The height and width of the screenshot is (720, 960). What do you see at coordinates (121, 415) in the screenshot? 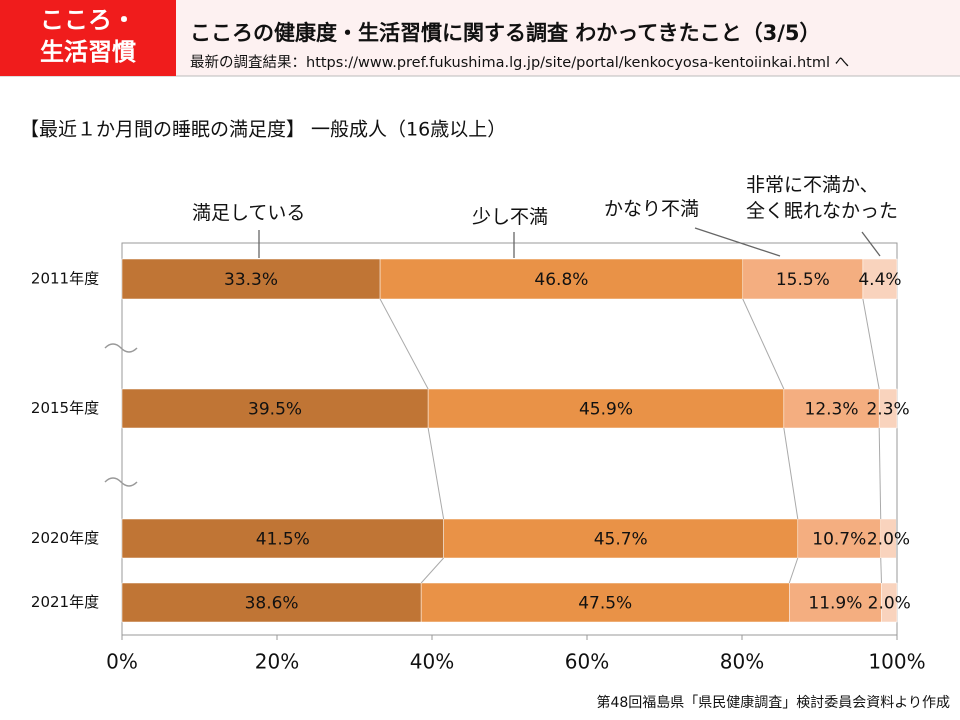
I see `axis-break` at bounding box center [121, 415].